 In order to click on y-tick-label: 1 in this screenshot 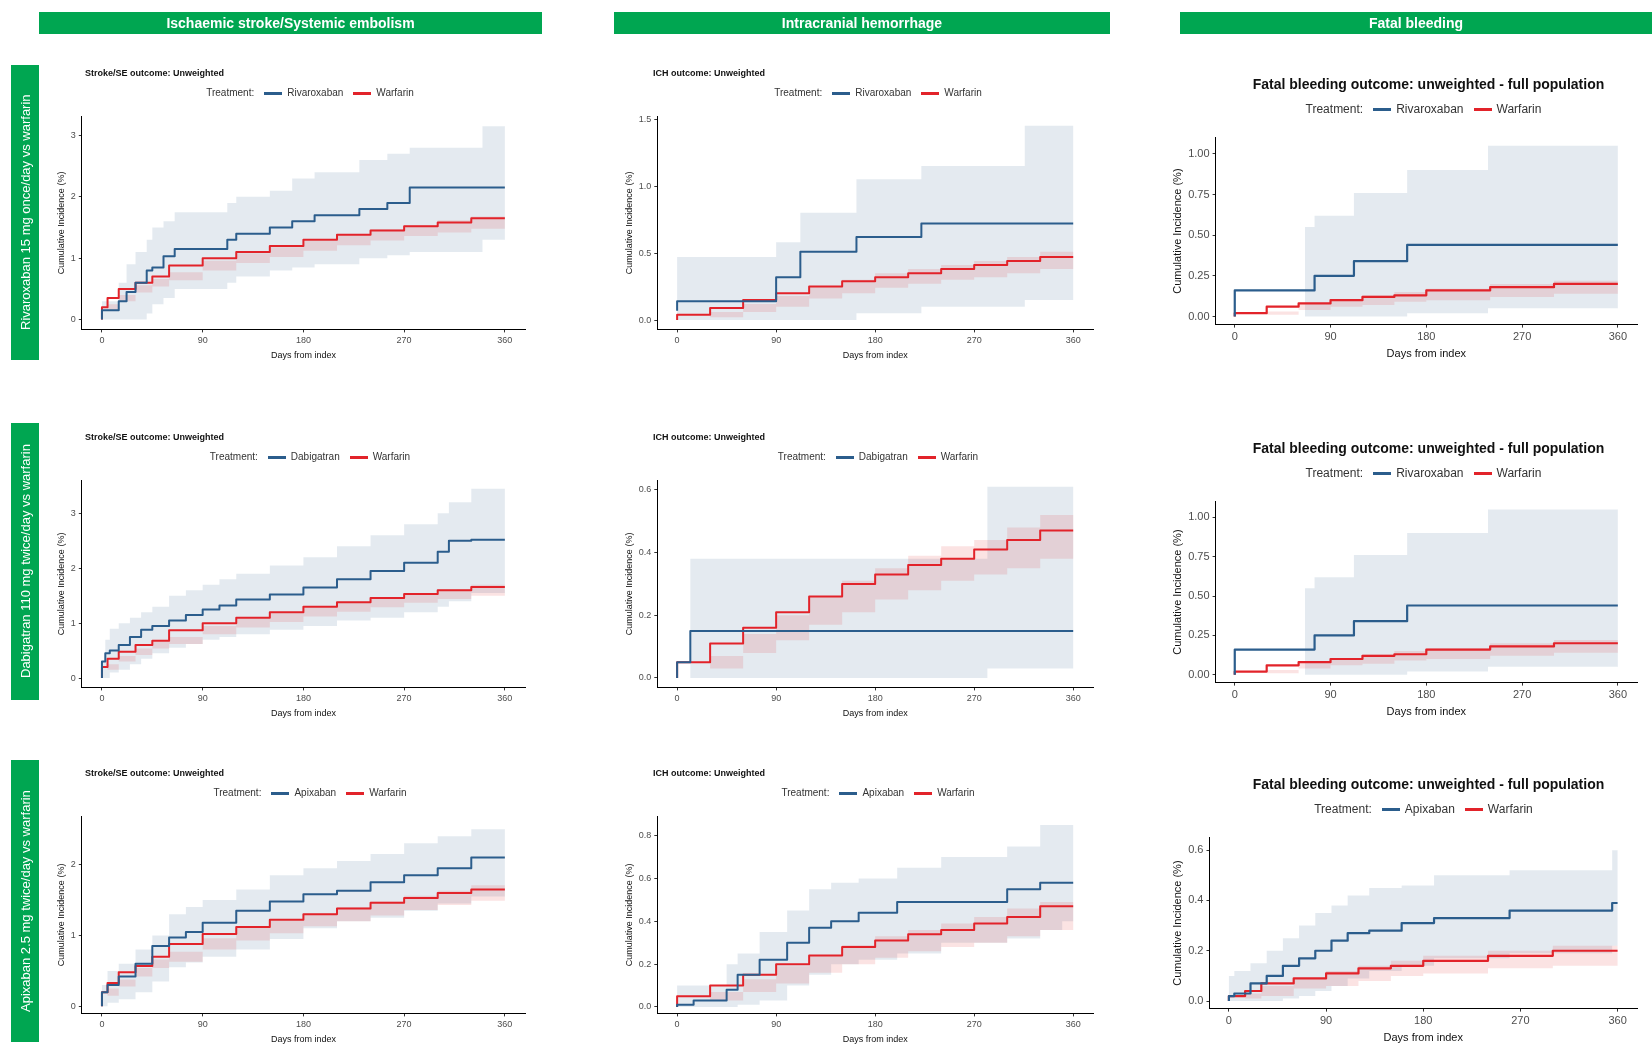, I will do `click(73, 934)`.